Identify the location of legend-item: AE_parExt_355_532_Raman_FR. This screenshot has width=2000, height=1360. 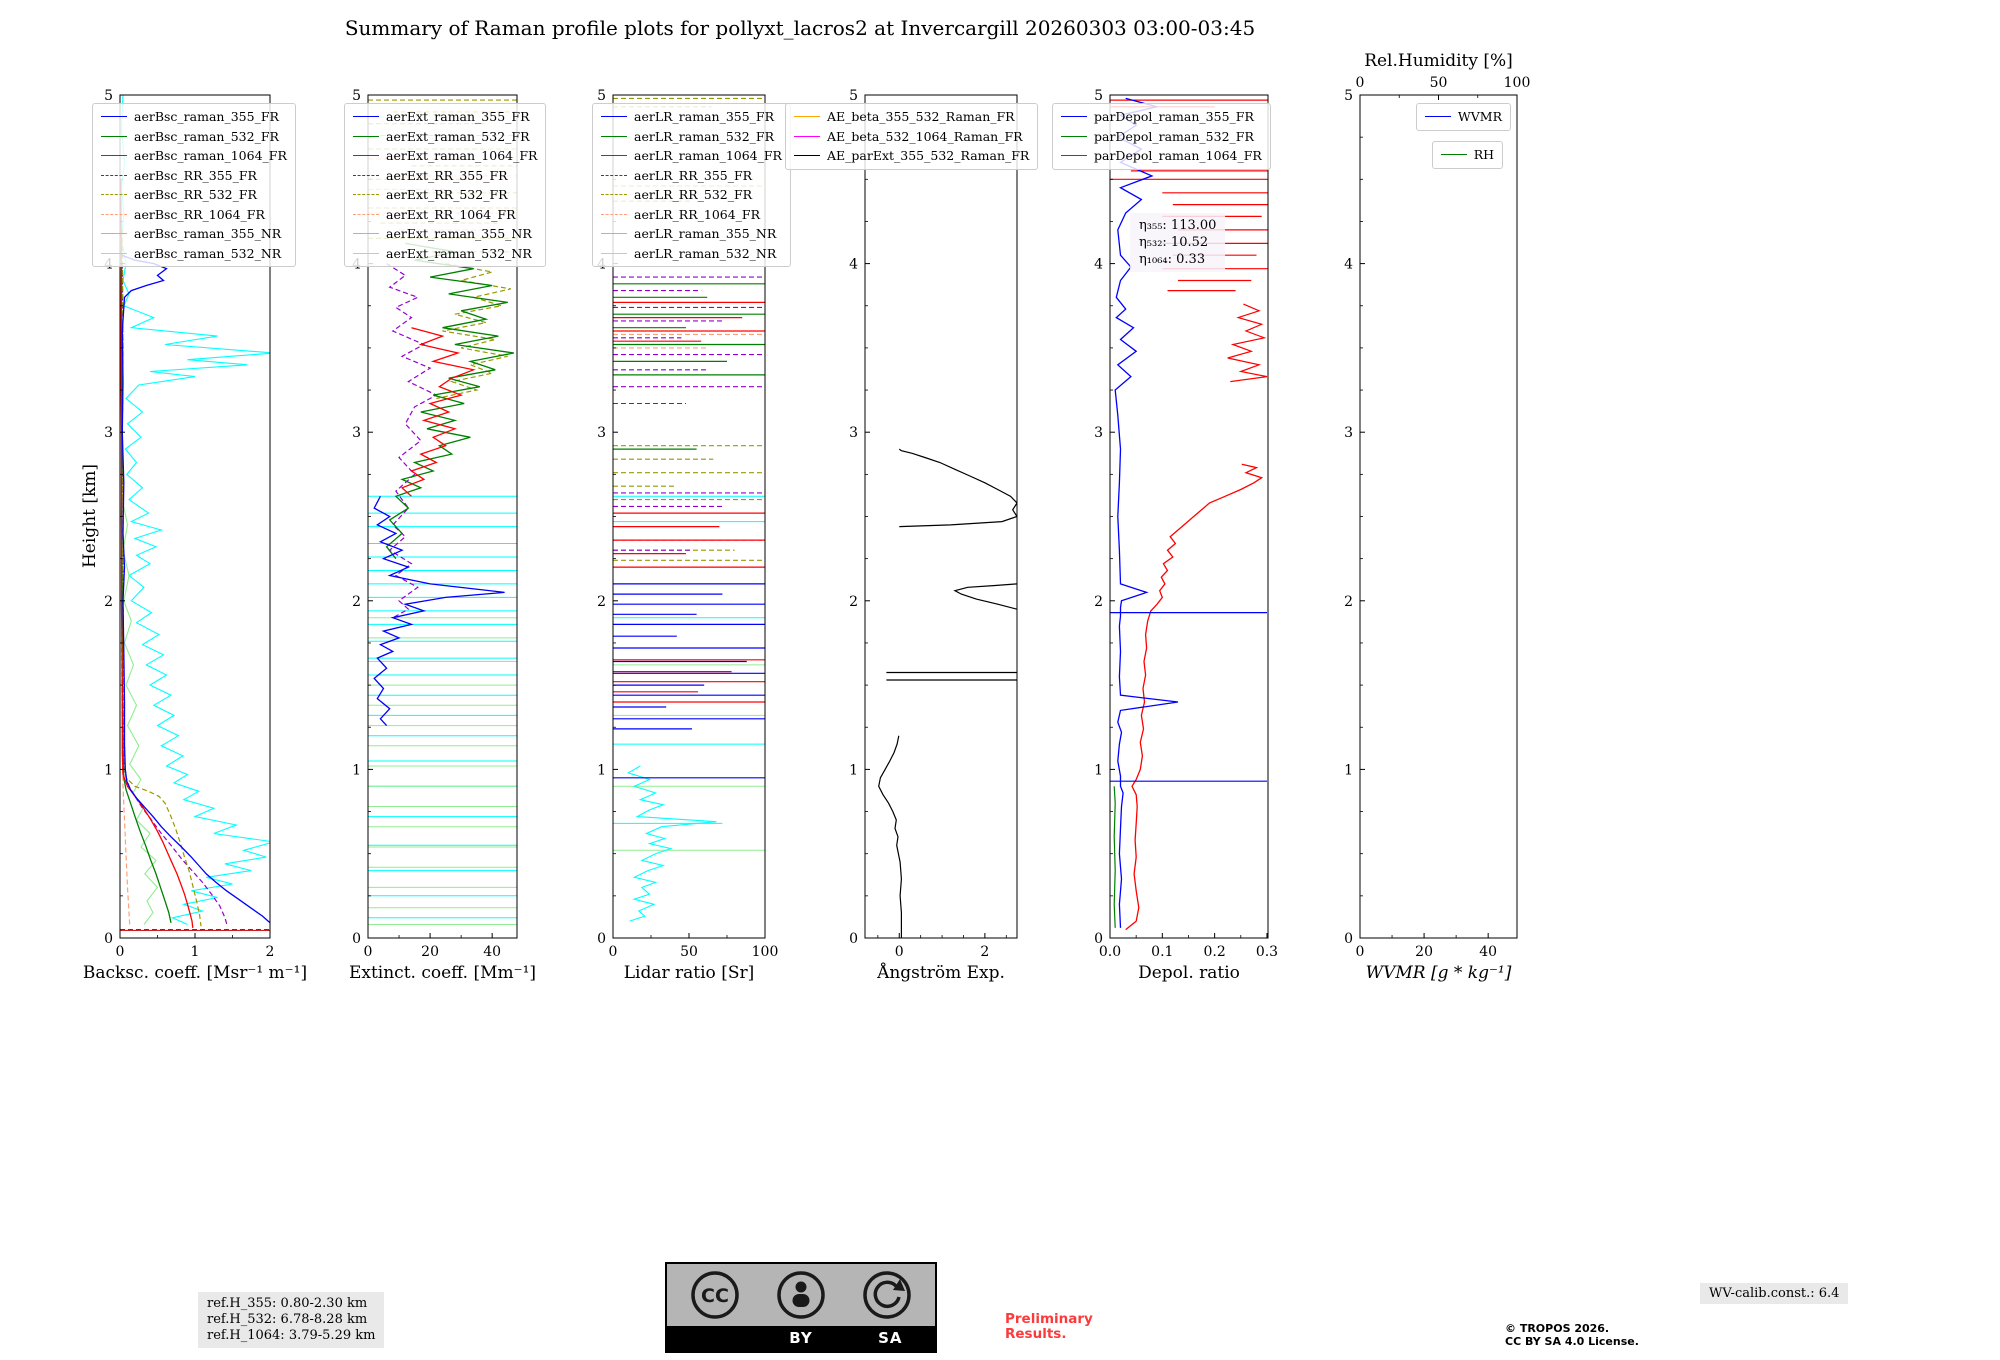
(911, 156).